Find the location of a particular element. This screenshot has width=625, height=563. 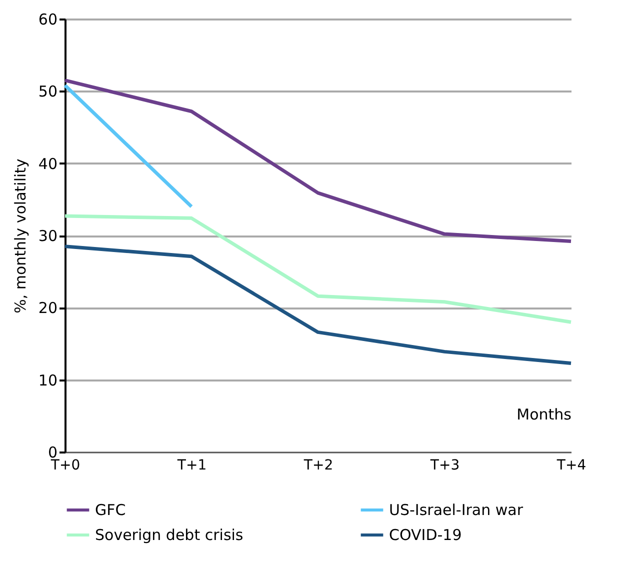

legend-label: US-Israel-Iran war is located at coordinates (456, 510).